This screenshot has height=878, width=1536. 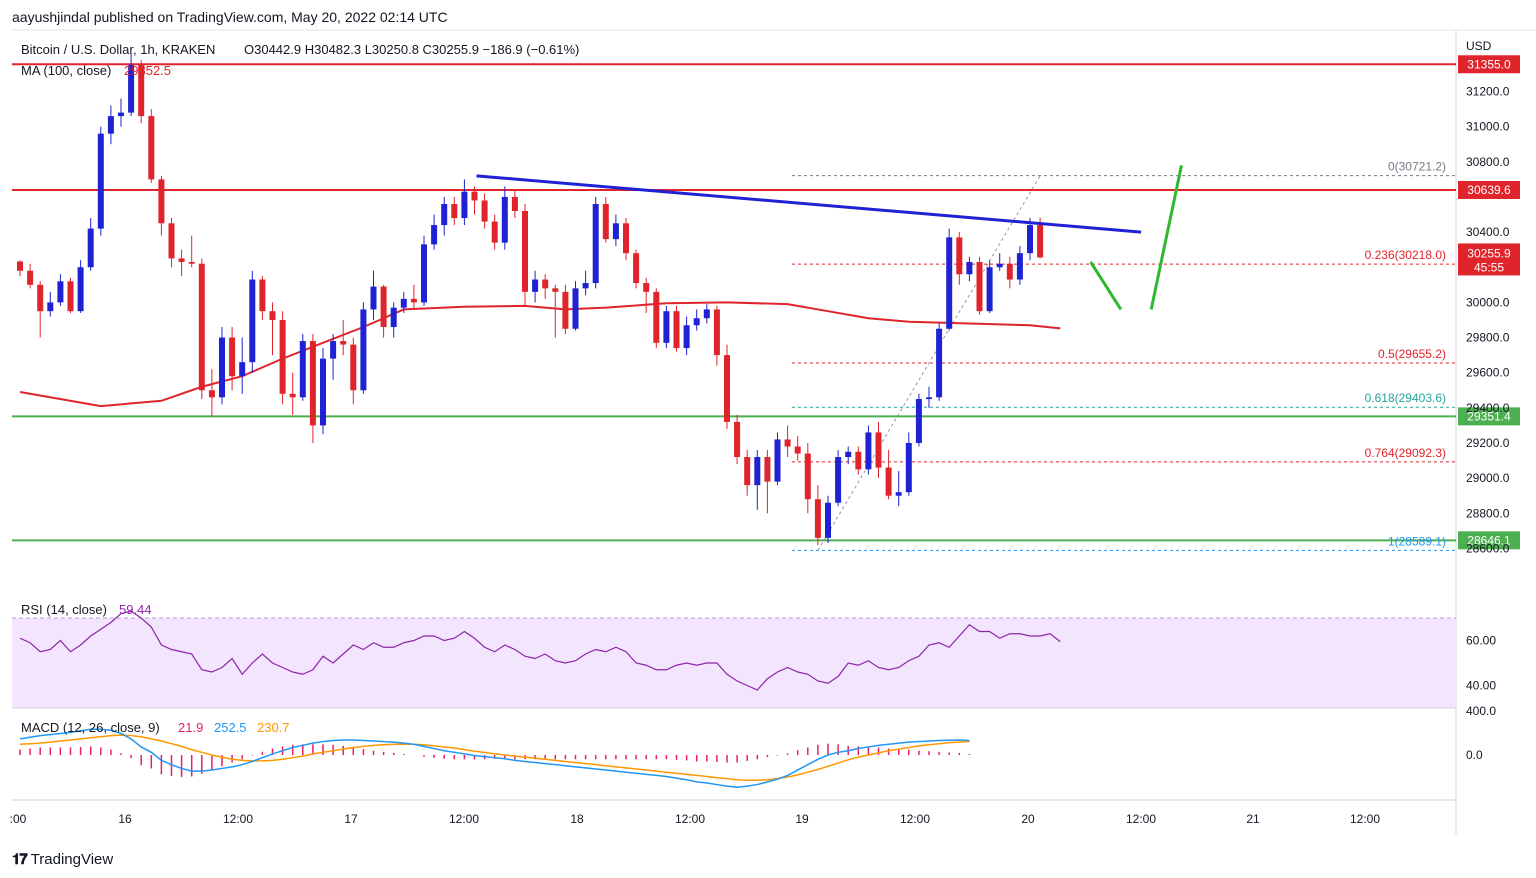 What do you see at coordinates (802, 819) in the screenshot?
I see `x-tick-label: 19` at bounding box center [802, 819].